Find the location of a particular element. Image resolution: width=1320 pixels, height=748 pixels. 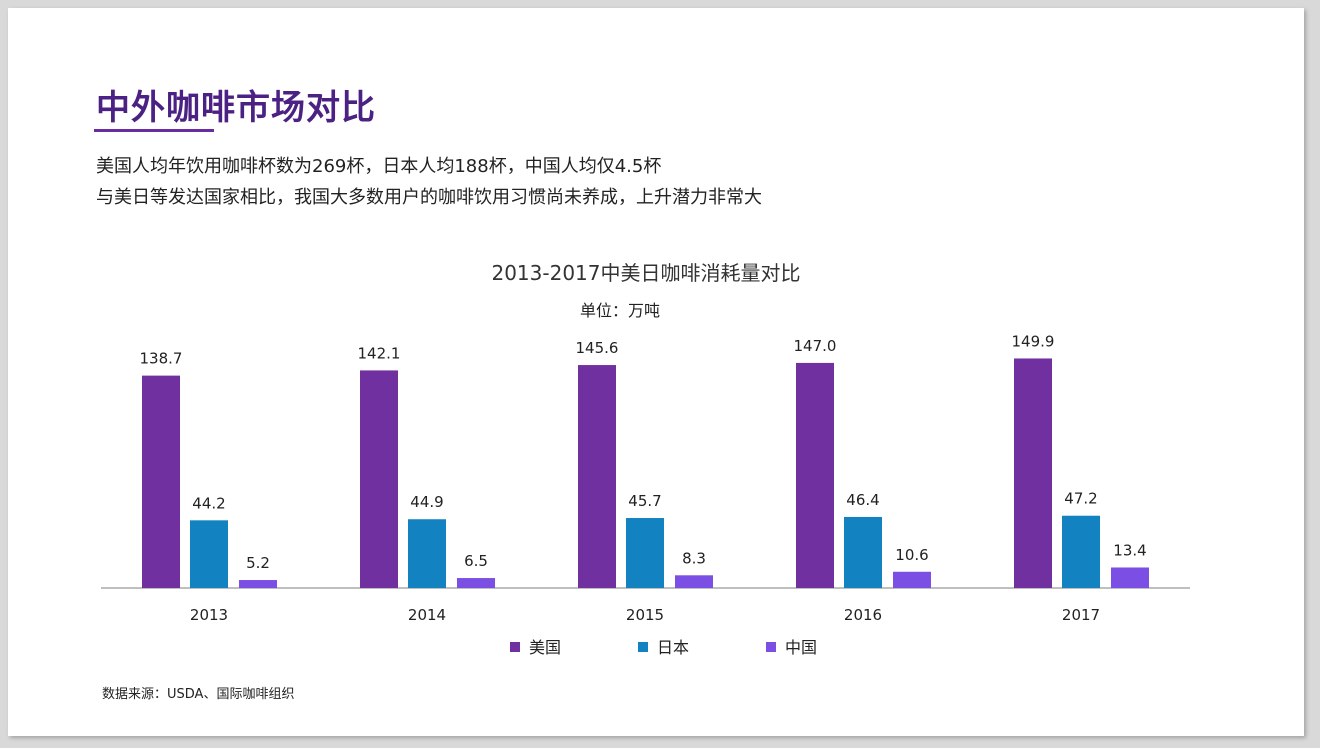

chart-unit-label: 单位：万吨 is located at coordinates (620, 310).